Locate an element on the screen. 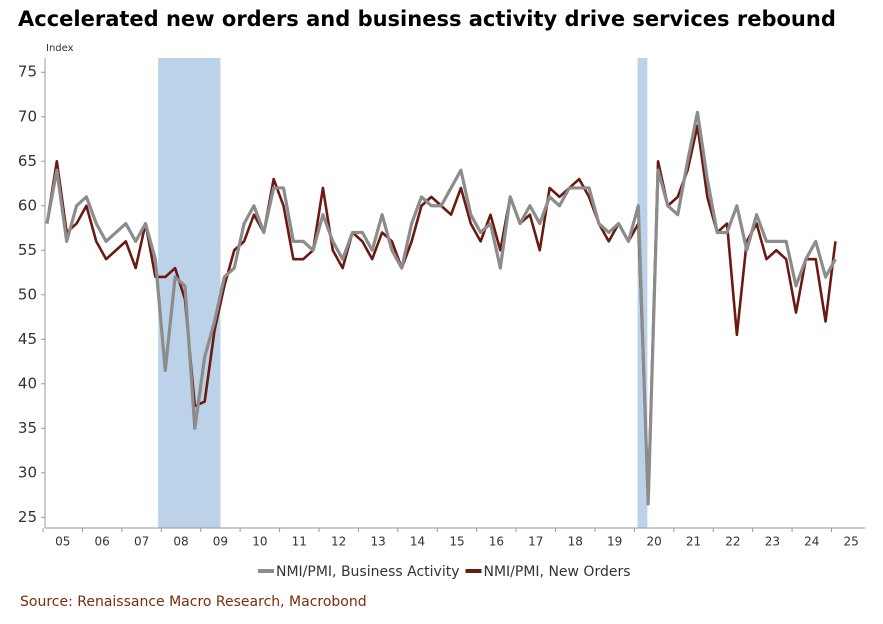 This screenshot has height=624, width=883. x-tick-label: 10 is located at coordinates (259, 542).